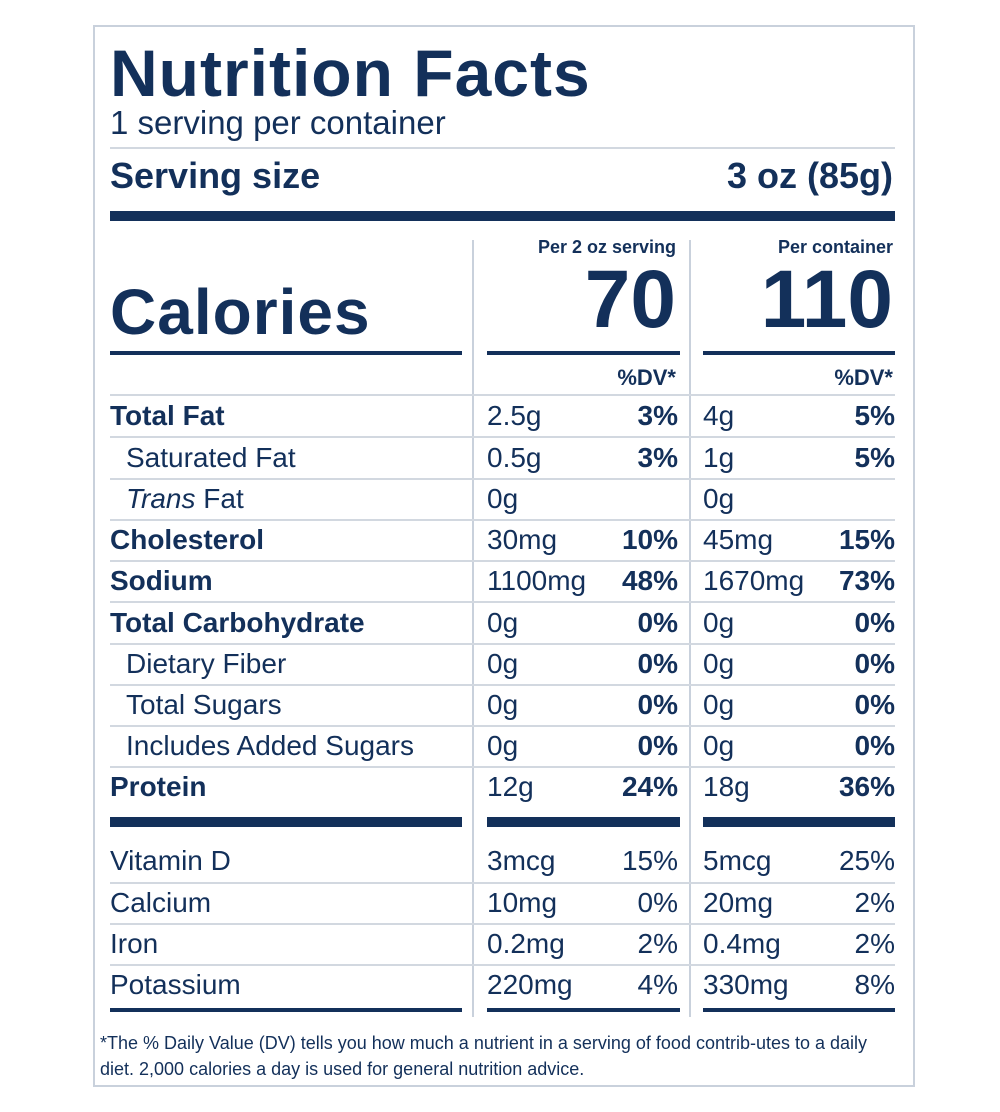  What do you see at coordinates (522, 902) in the screenshot?
I see `amount-per-serving: 10mg` at bounding box center [522, 902].